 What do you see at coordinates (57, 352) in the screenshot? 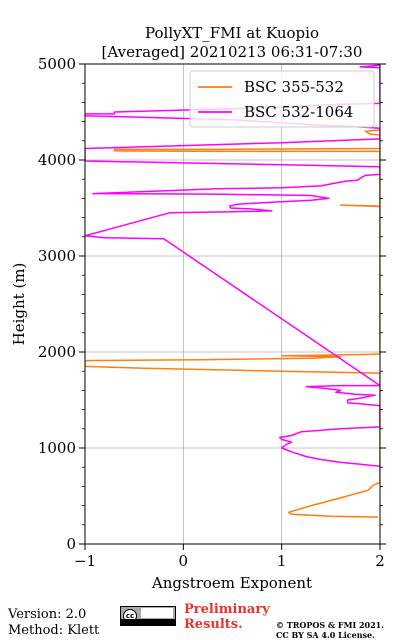
I see `y-tick-label: 2000` at bounding box center [57, 352].